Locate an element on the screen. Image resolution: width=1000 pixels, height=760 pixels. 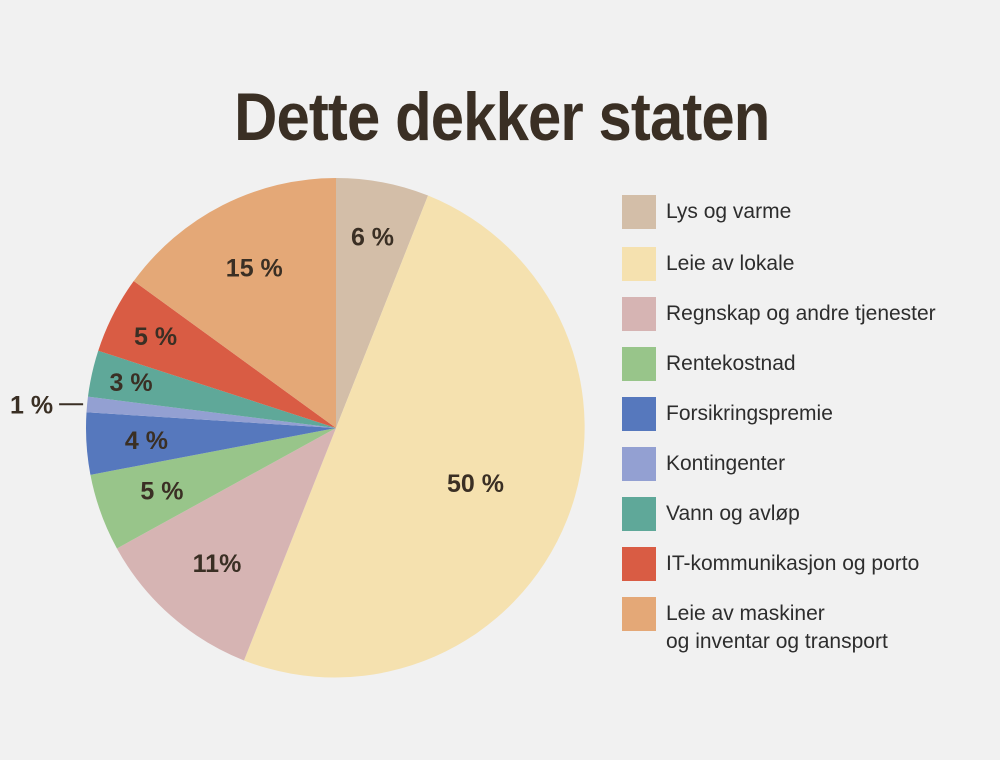
chart-title: Dette dekker staten is located at coordinates (502, 117).